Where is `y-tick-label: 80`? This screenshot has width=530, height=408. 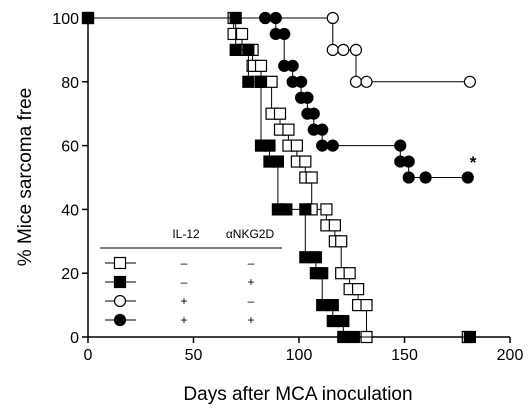
y-tick-label: 80 is located at coordinates (70, 83).